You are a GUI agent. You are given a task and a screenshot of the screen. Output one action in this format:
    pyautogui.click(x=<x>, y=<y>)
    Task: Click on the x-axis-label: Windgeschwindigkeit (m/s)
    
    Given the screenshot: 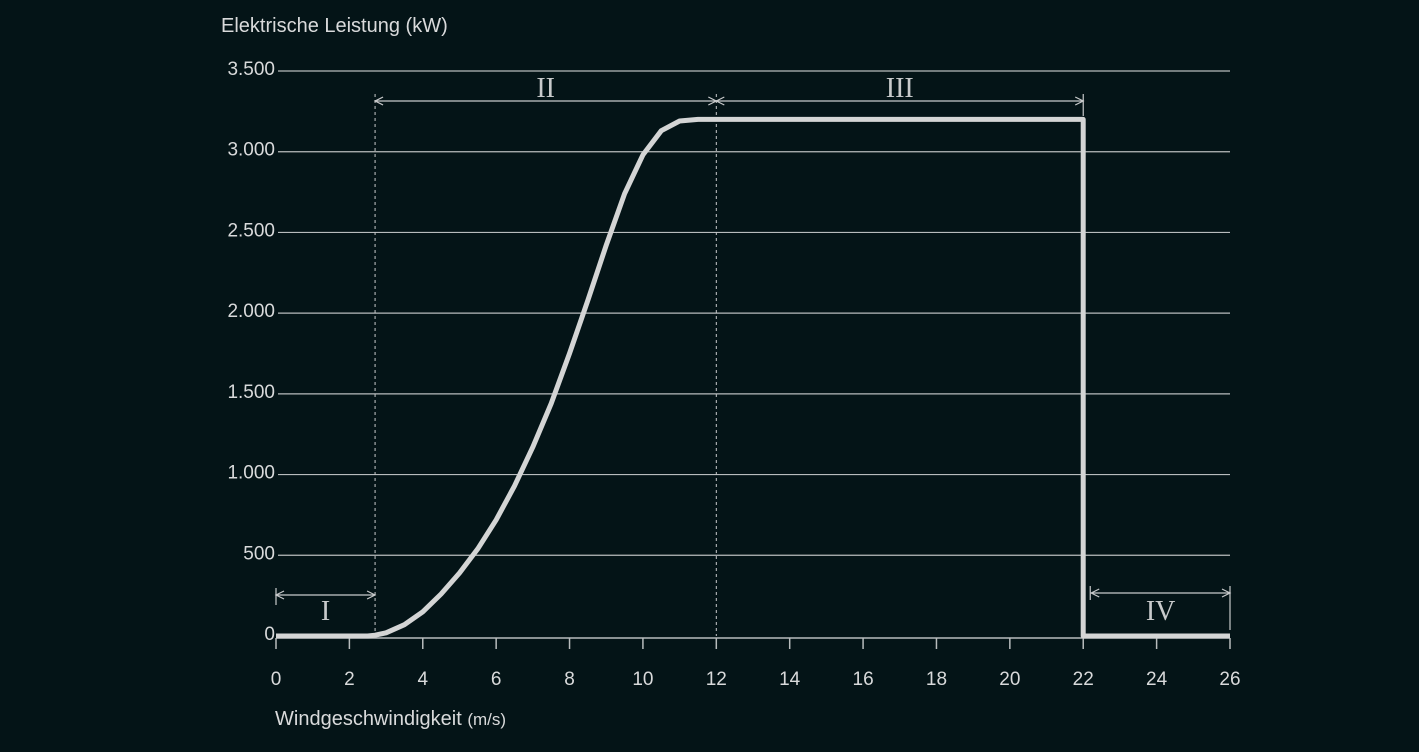 What is the action you would take?
    pyautogui.click(x=390, y=719)
    